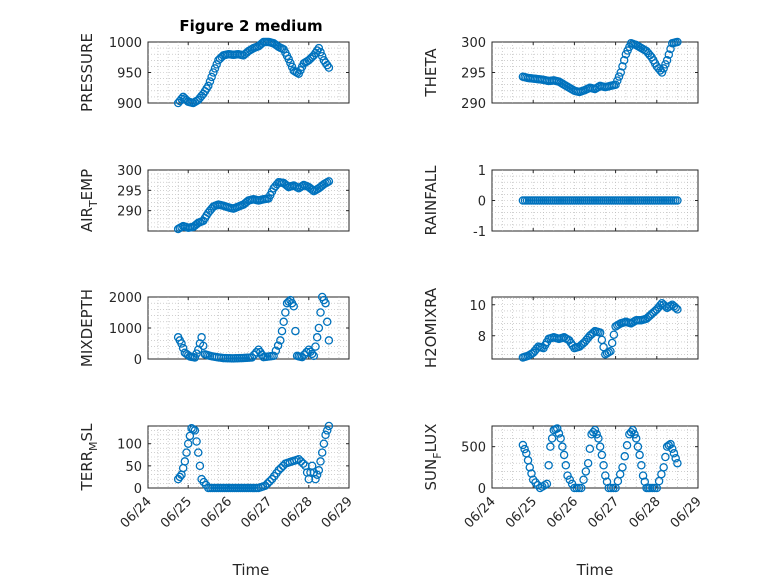 The height and width of the screenshot is (583, 778). What do you see at coordinates (129, 212) in the screenshot?
I see `y-tick-label: 290` at bounding box center [129, 212].